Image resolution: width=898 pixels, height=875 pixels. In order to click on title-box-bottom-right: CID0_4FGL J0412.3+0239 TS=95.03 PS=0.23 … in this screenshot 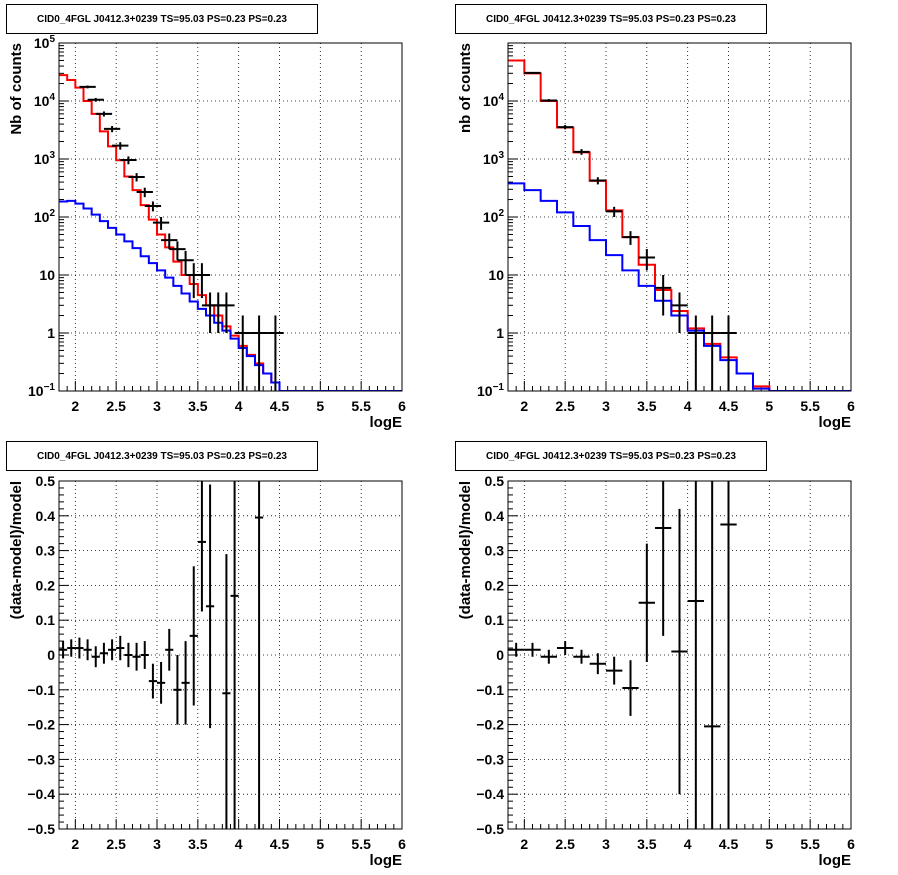, I will do `click(611, 456)`.